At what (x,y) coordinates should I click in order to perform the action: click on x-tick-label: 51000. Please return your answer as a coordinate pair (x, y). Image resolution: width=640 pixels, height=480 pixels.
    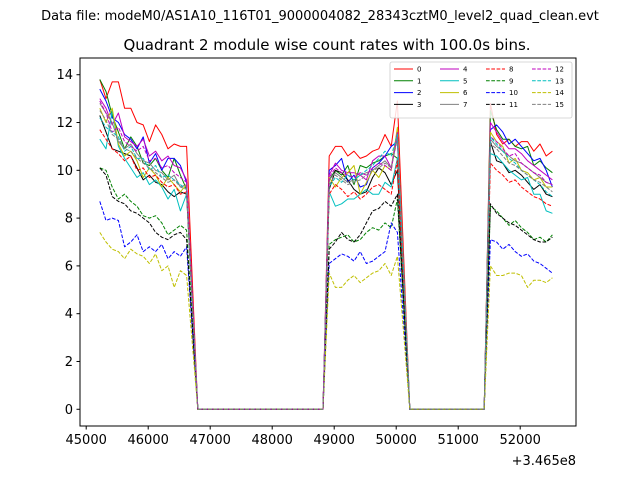
    Looking at the image, I should click on (458, 440).